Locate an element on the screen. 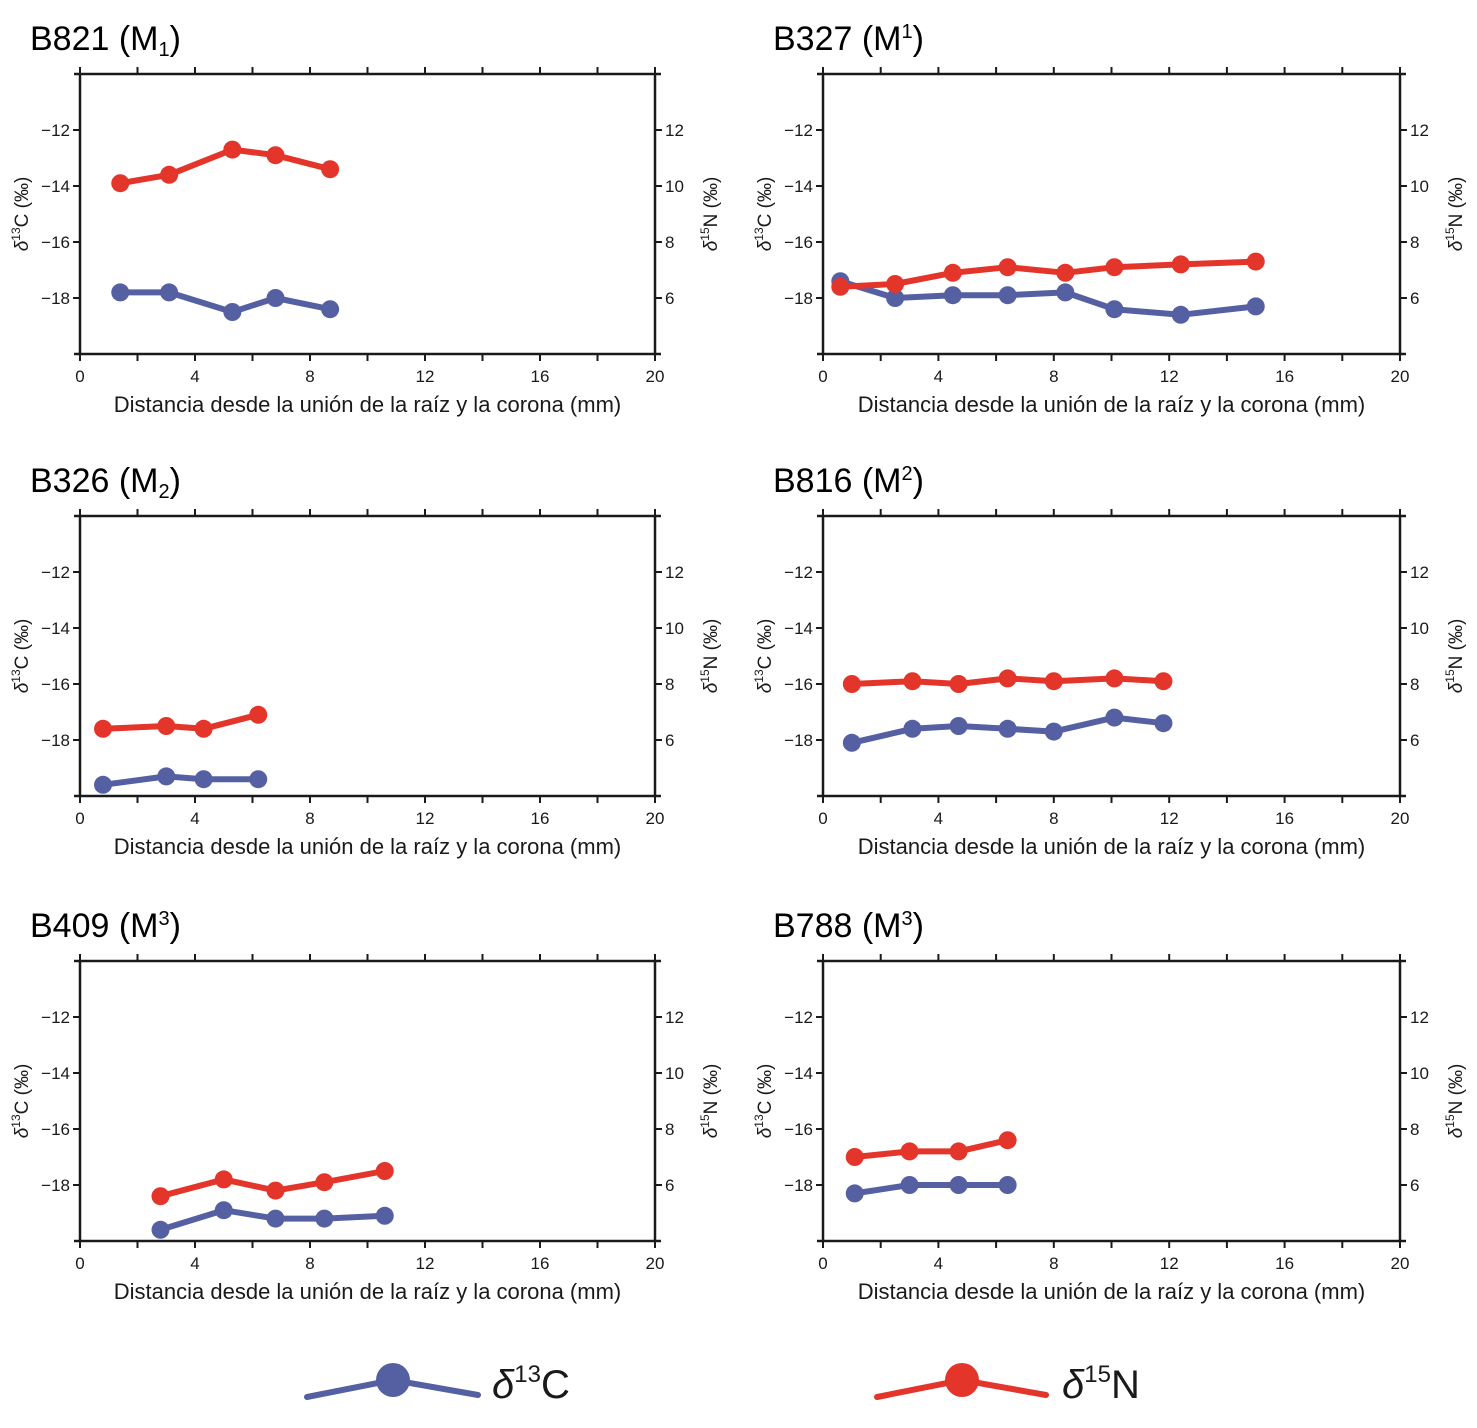  legend-marker-n15 is located at coordinates (962, 1380).